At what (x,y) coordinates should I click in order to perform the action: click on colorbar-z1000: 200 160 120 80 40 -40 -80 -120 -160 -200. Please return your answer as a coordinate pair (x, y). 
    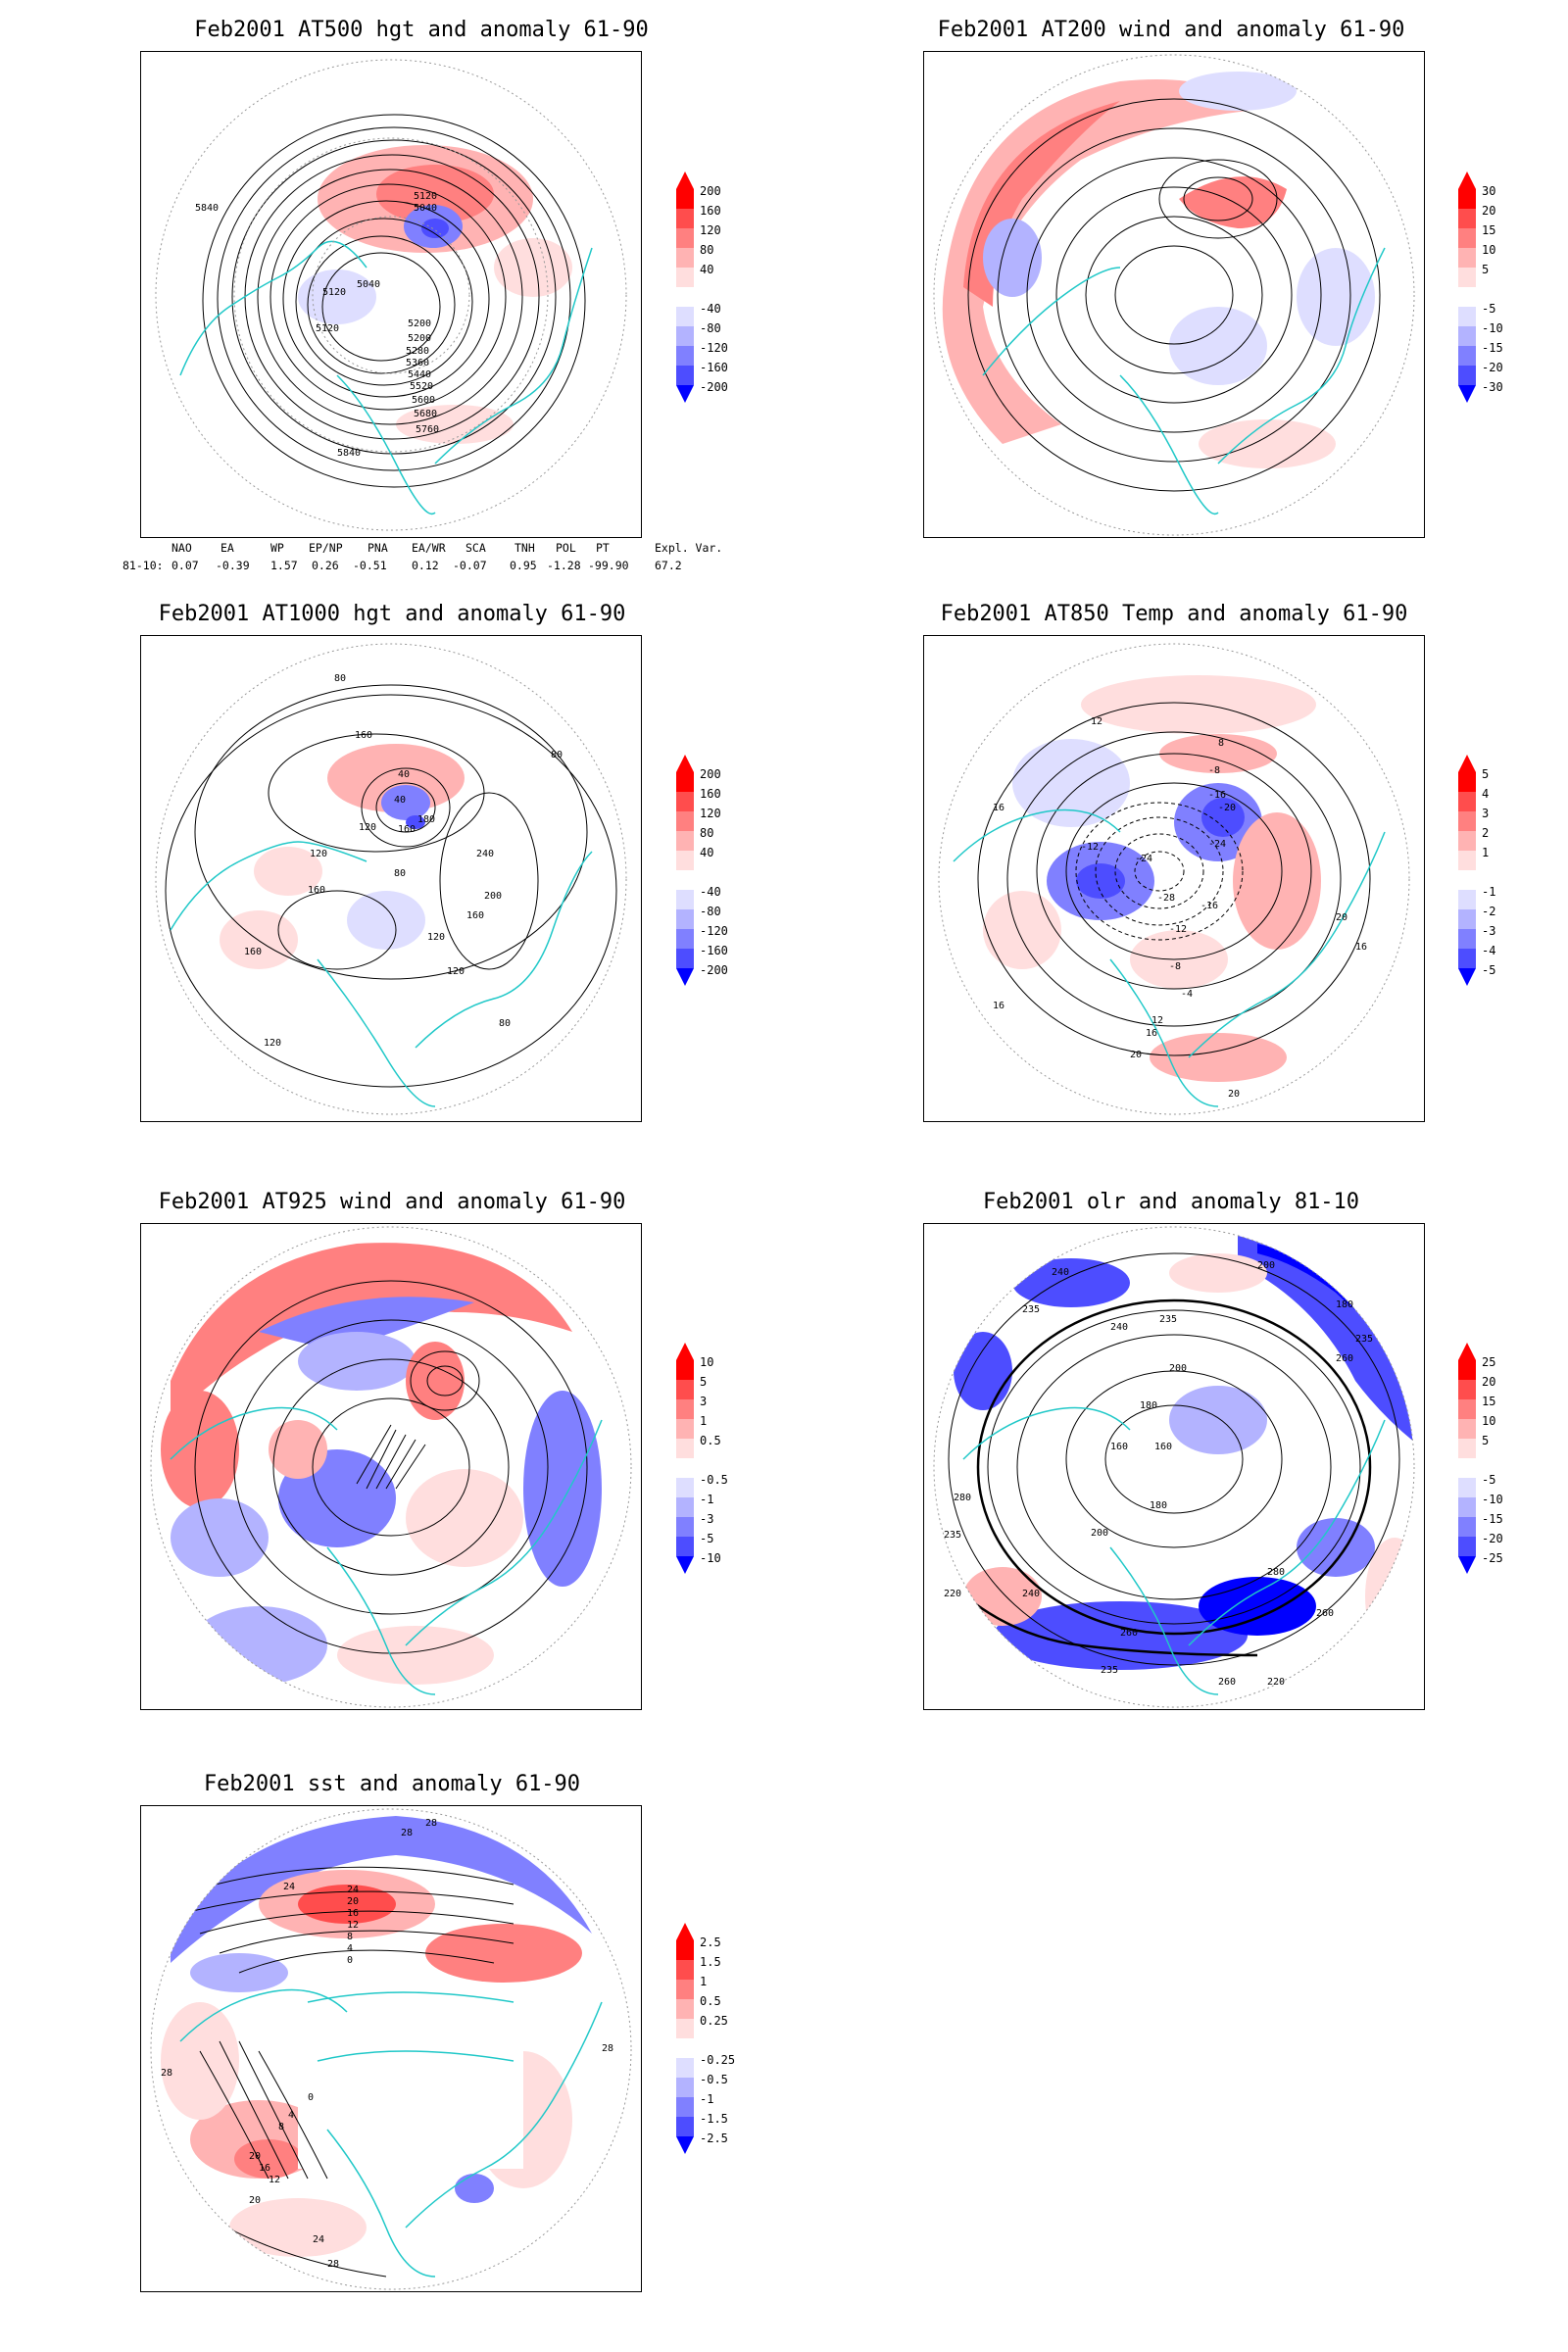
    Looking at the image, I should click on (710, 887).